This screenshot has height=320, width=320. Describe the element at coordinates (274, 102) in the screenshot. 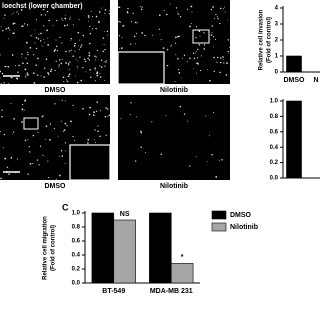

I see `y-tick-label: 1.0` at that location.